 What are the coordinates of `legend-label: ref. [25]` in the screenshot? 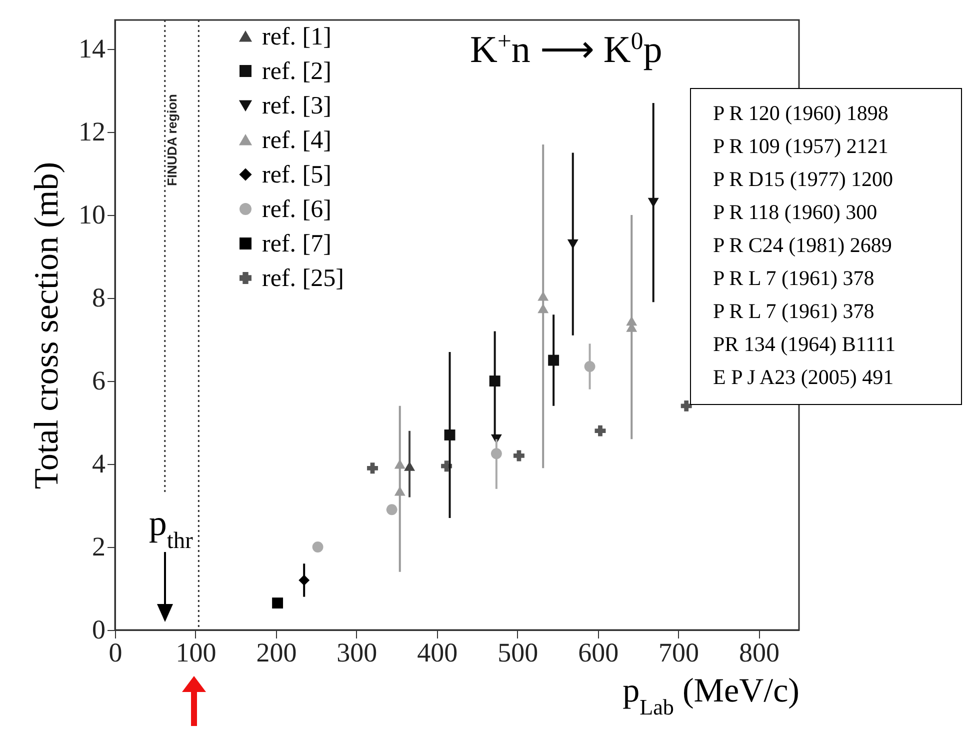 It's located at (303, 278).